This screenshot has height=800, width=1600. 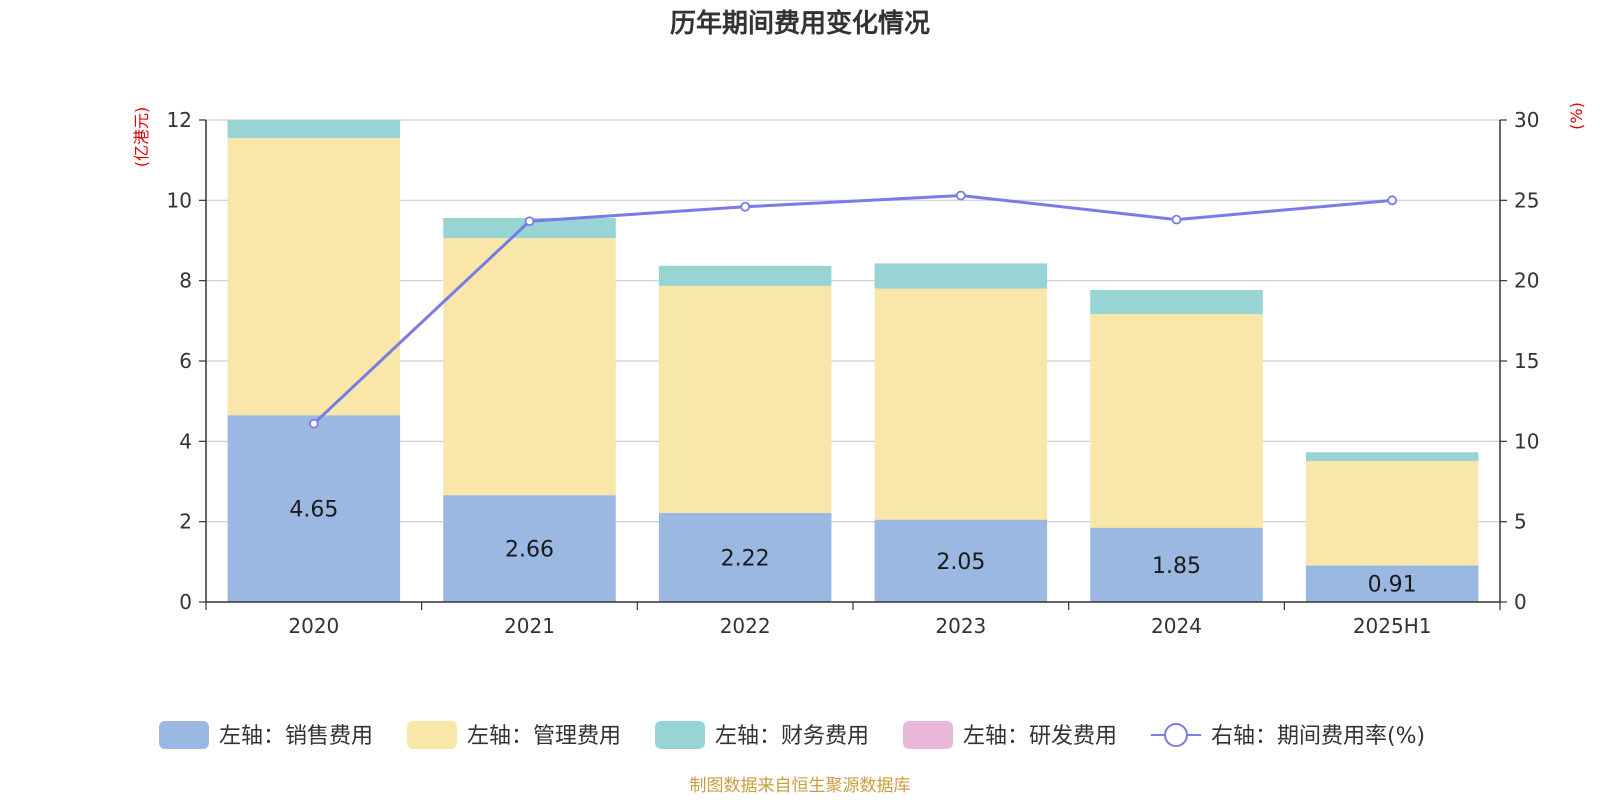 I want to click on chart-title: 历年期间费用变化情况, so click(x=800, y=23).